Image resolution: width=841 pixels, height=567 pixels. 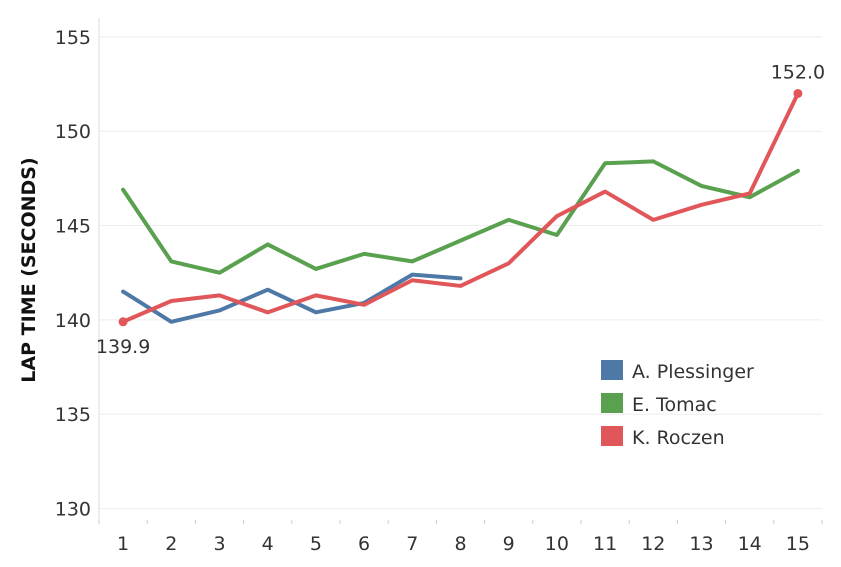 I want to click on series-line-a-plessinger, so click(x=292, y=298).